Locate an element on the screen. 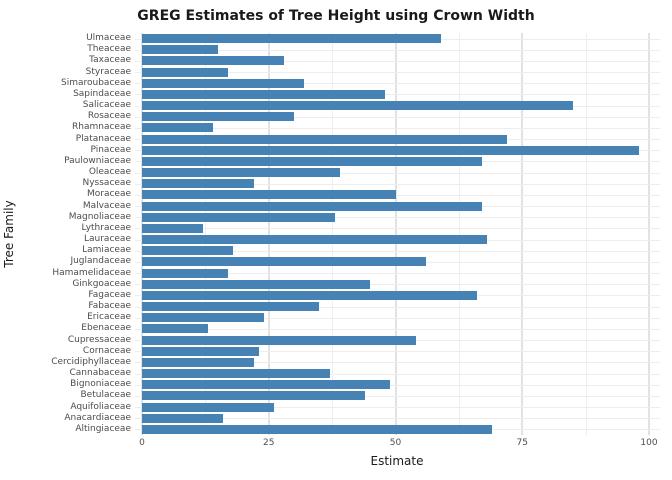 The width and height of the screenshot is (672, 480). bar-moraceae is located at coordinates (269, 195).